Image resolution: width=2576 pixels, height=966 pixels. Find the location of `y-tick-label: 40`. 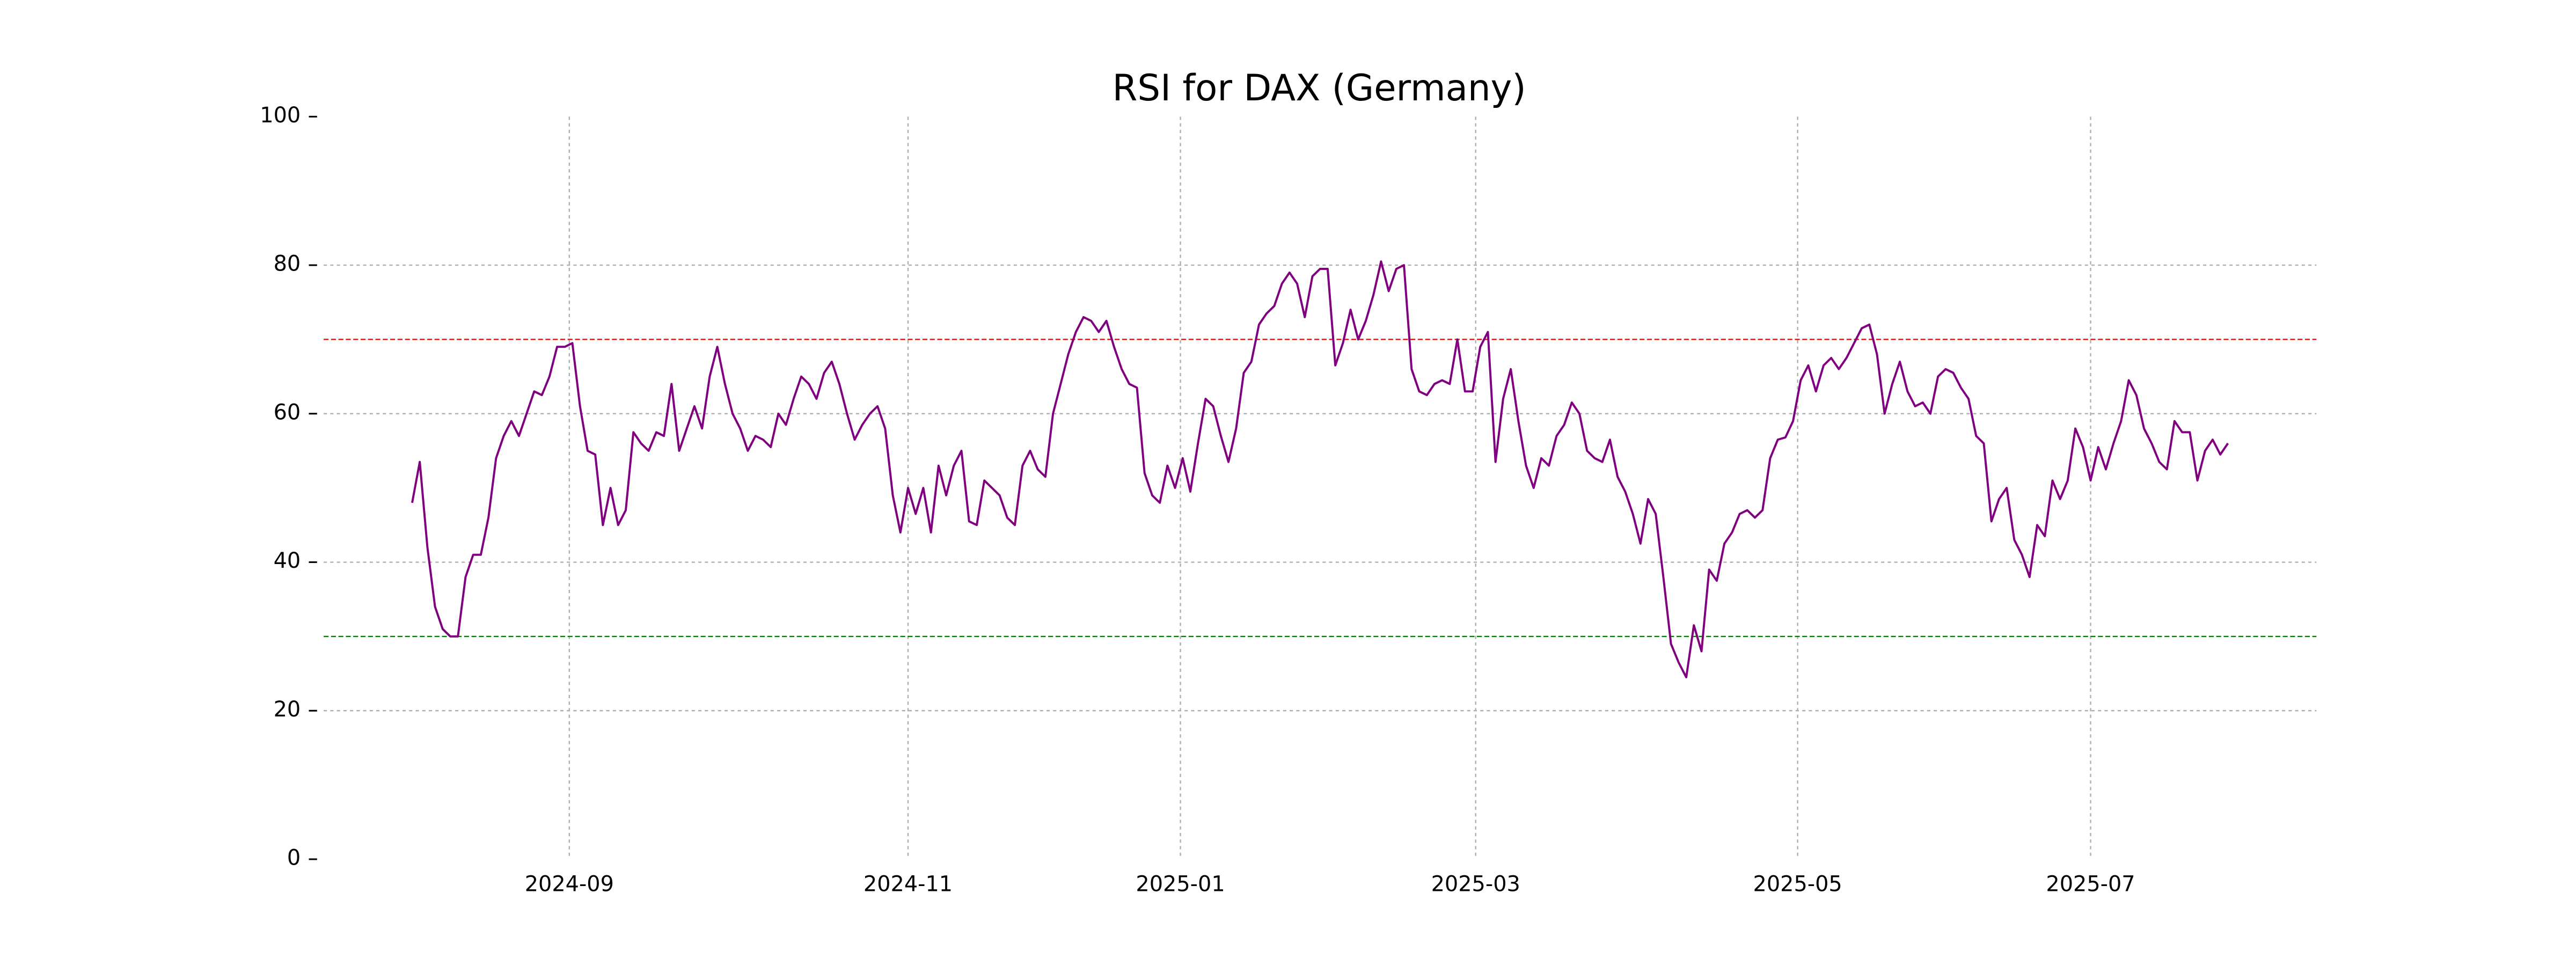

y-tick-label: 40 is located at coordinates (287, 560).